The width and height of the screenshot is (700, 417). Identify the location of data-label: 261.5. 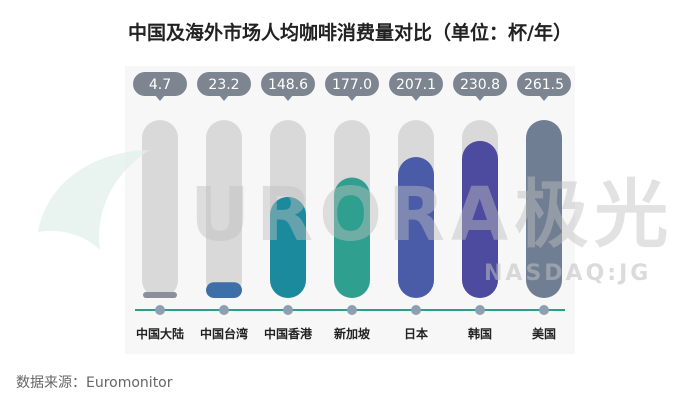
(544, 85).